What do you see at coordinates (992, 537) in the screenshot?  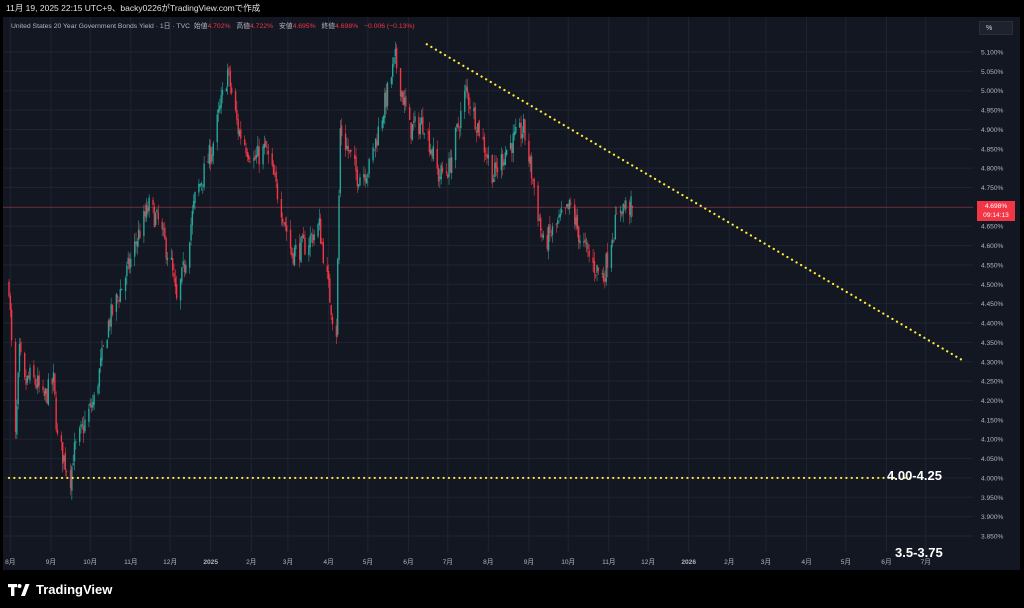 I see `y-tick-label: 3.850%` at bounding box center [992, 537].